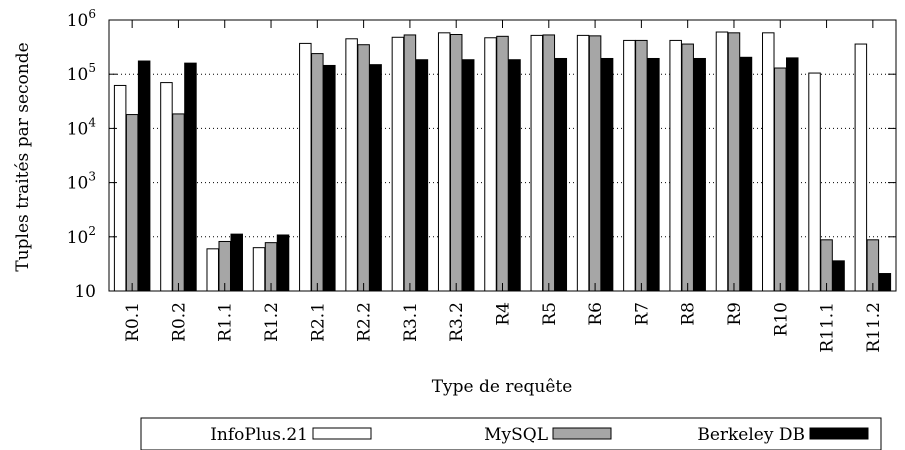 This screenshot has width=905, height=450. Describe the element at coordinates (365, 322) in the screenshot. I see `x-tick-label: R2.2` at that location.